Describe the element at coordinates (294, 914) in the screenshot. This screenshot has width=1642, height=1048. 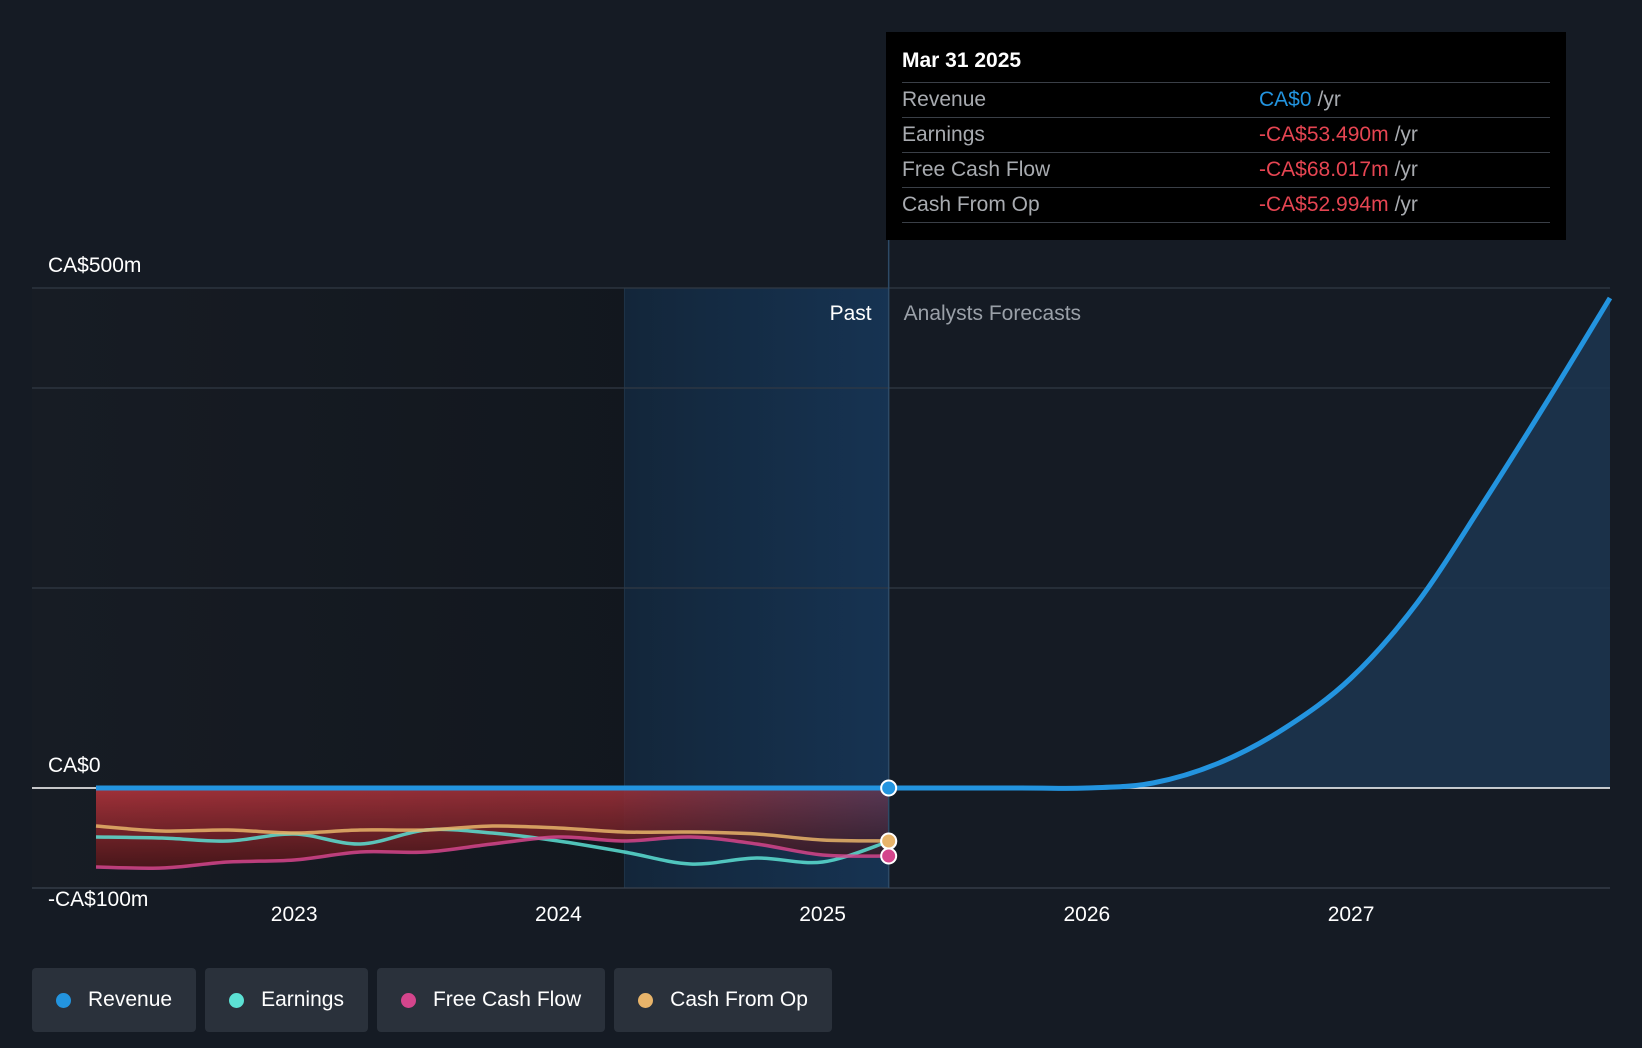
I see `x-tick-label: 2023` at that location.